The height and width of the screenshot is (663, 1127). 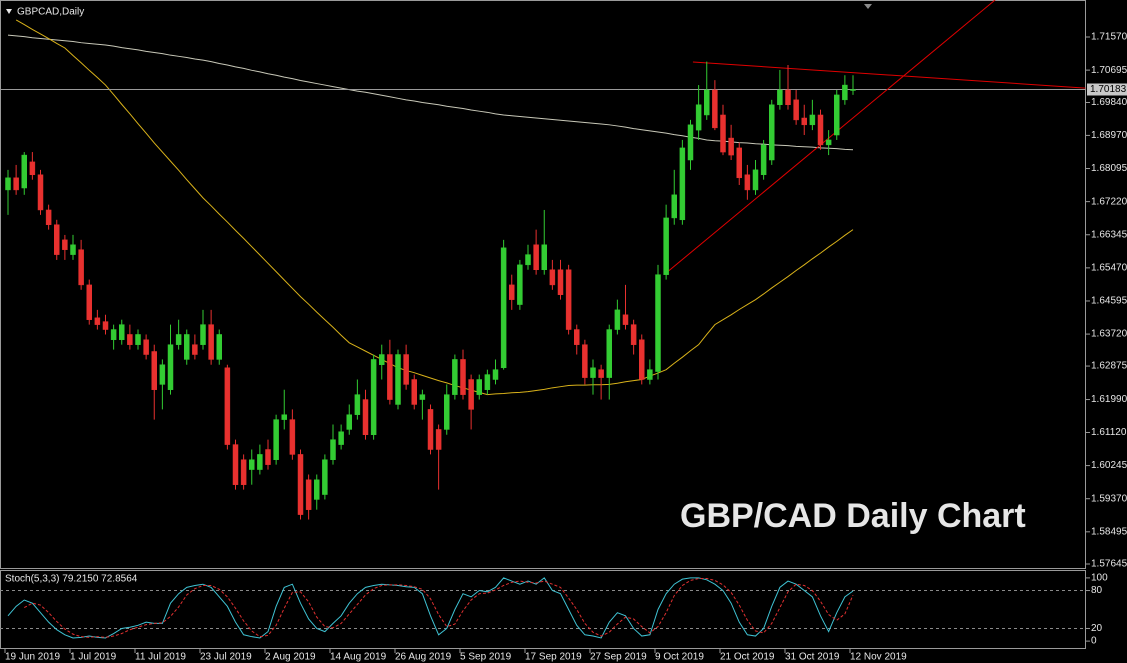 I want to click on y-tick-label: 1.66345, so click(x=1109, y=234).